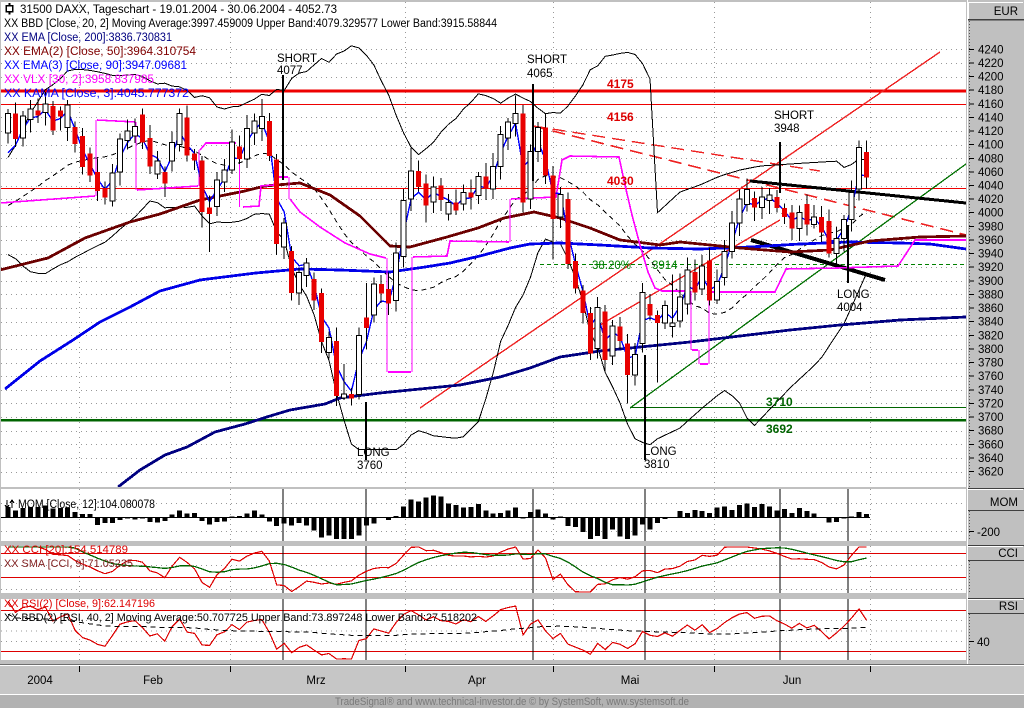 The width and height of the screenshot is (1024, 708). I want to click on svg-text: 3948, so click(787, 129).